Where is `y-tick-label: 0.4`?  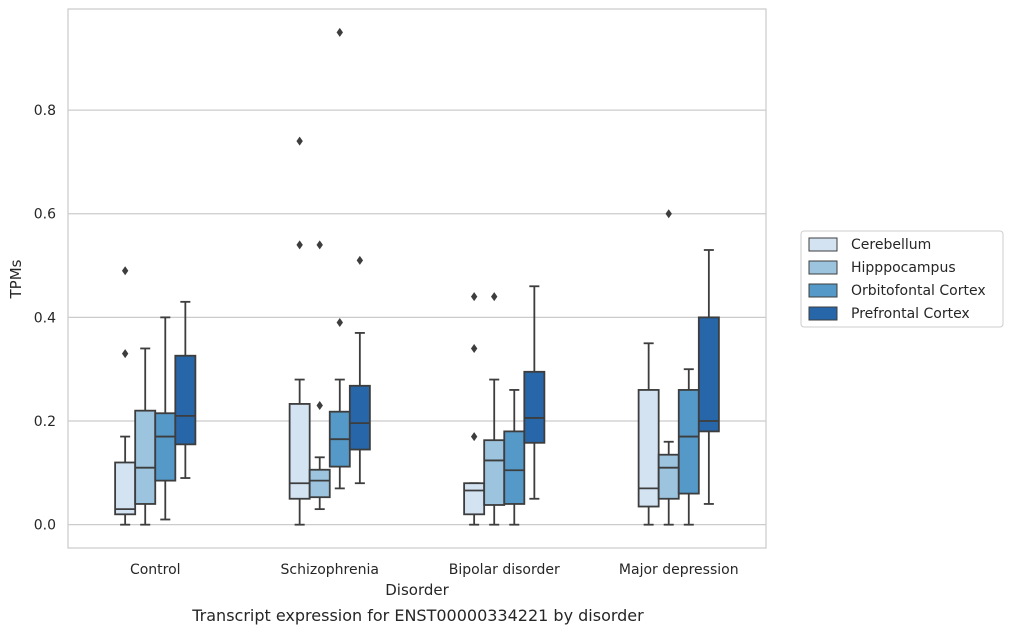
y-tick-label: 0.4 is located at coordinates (45, 318).